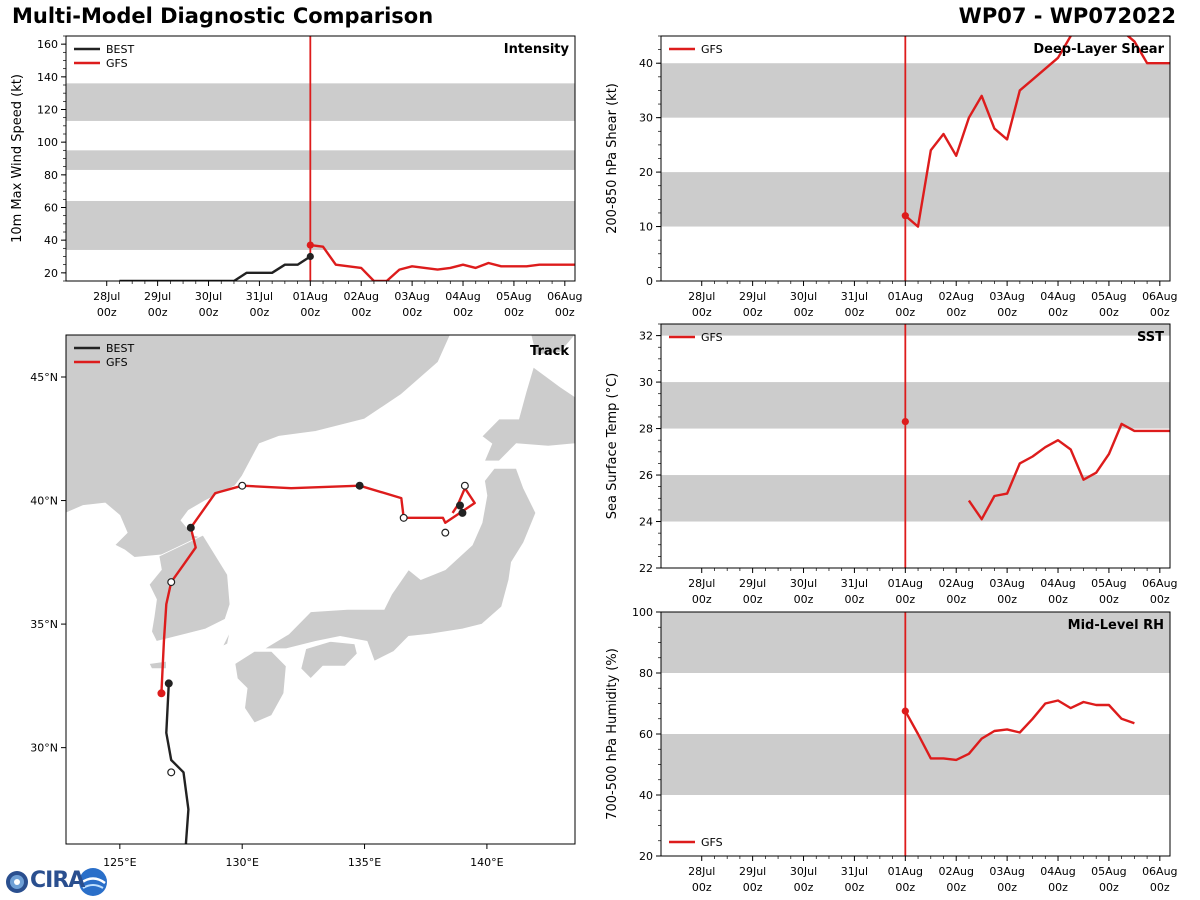 Image resolution: width=1200 pixels, height=900 pixels. Describe the element at coordinates (1108, 296) in the screenshot. I see `x-tick-label: 05Aug` at that location.